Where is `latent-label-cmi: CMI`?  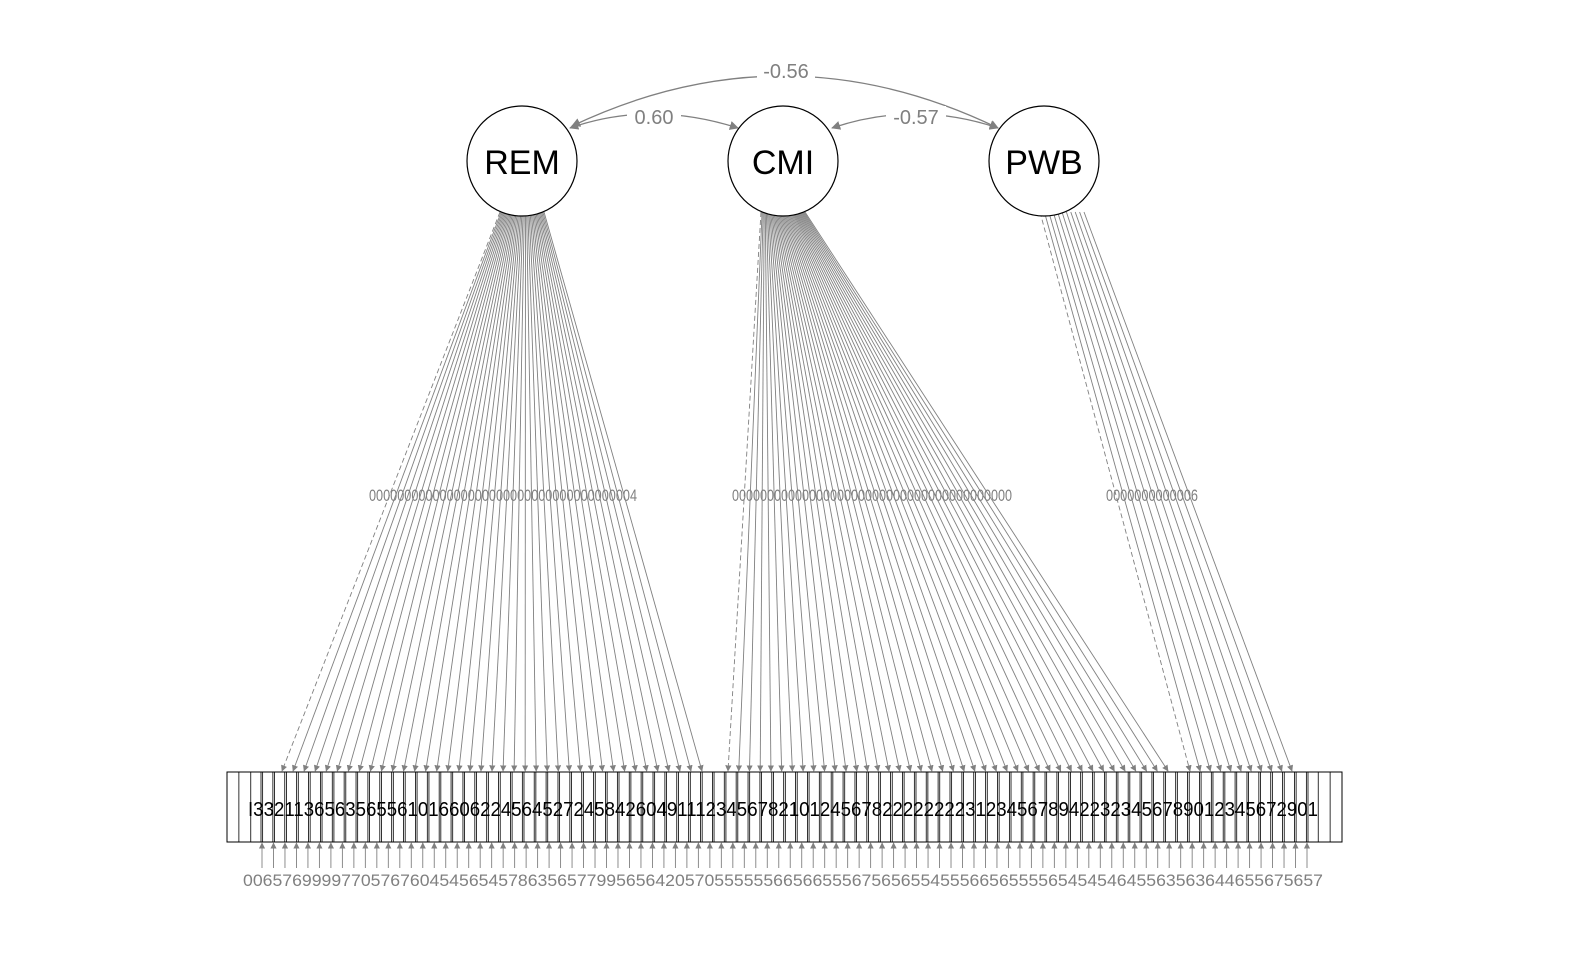
latent-label-cmi: CMI is located at coordinates (783, 163).